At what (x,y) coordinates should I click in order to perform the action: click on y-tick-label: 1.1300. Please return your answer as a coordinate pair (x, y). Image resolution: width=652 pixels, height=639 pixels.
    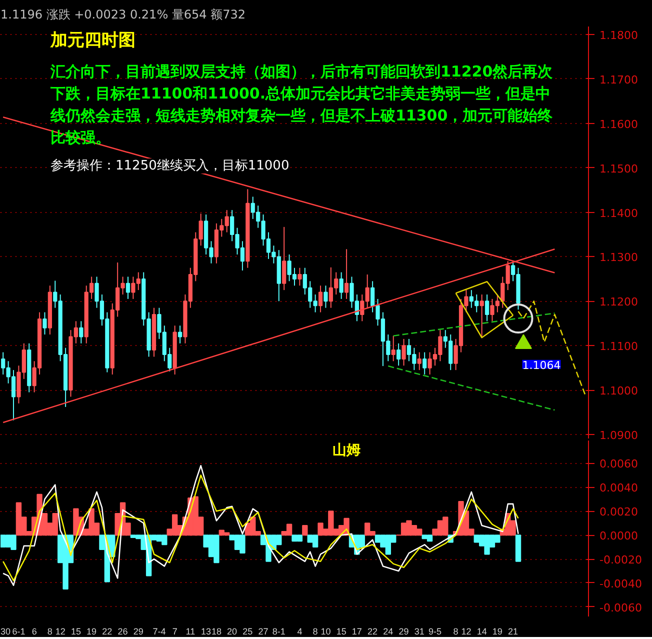
    Looking at the image, I should click on (619, 257).